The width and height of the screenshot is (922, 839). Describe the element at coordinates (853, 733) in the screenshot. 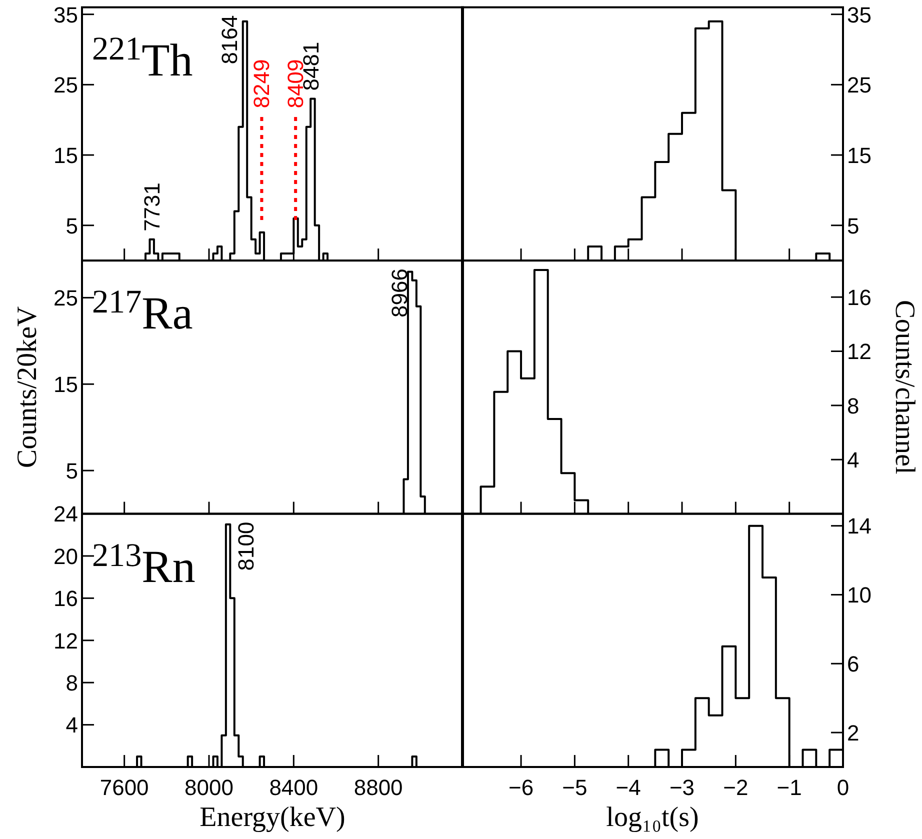

I see `y-tick-label: 2` at that location.